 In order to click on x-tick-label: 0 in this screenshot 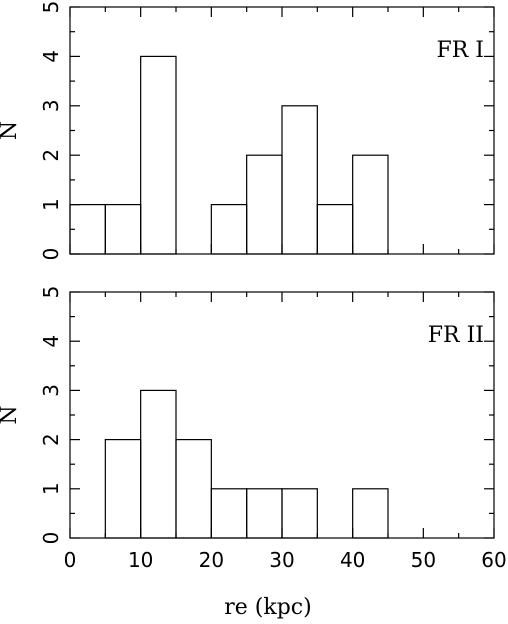, I will do `click(70, 560)`.